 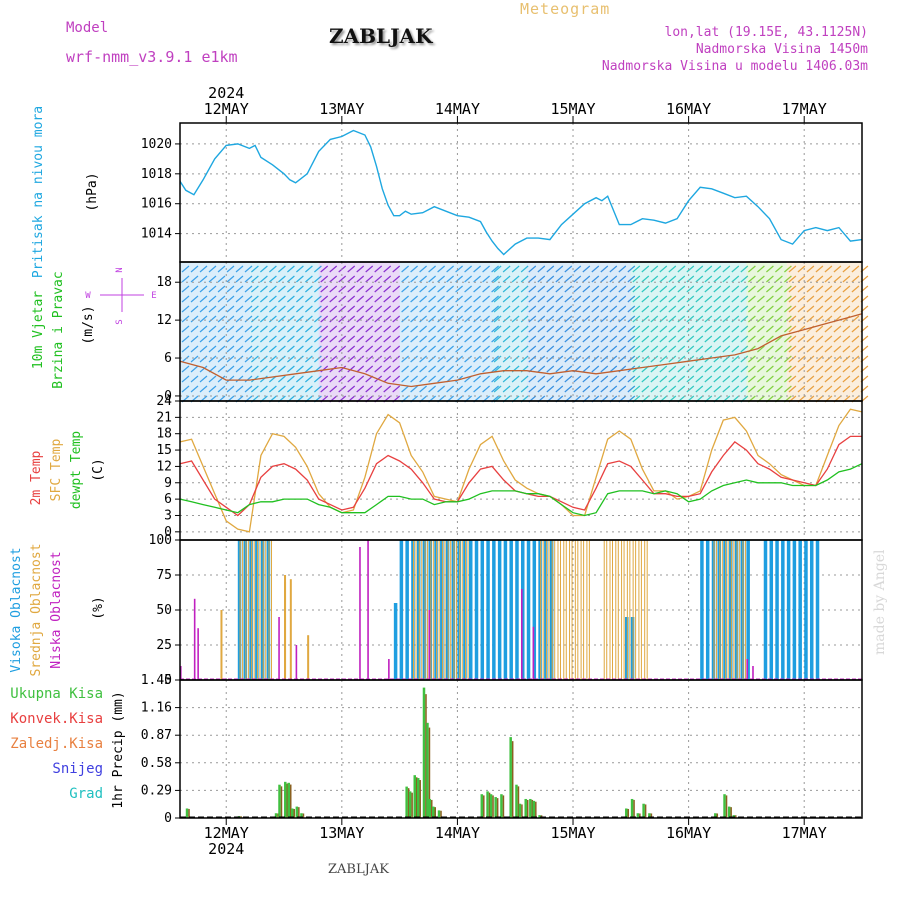 I want to click on top-date-label: 13MAY, so click(x=341, y=109).